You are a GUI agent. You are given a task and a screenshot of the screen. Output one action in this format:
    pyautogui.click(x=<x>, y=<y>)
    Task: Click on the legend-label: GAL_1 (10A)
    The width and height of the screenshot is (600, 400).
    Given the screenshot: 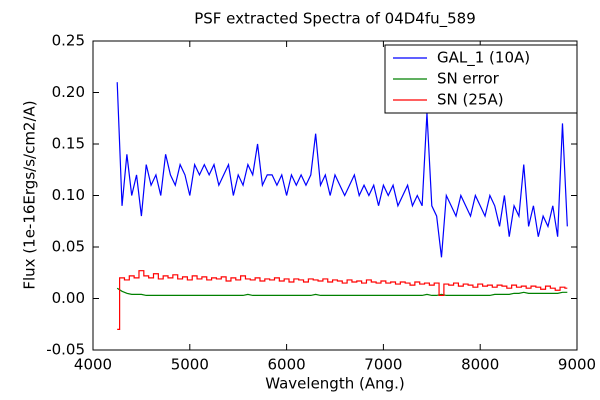 What is the action you would take?
    pyautogui.click(x=483, y=58)
    